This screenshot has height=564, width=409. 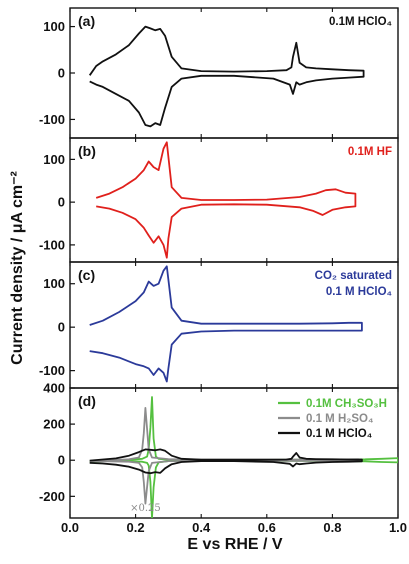 What do you see at coordinates (359, 292) in the screenshot?
I see `condition-label: 0.1 M HClO₄` at bounding box center [359, 292].